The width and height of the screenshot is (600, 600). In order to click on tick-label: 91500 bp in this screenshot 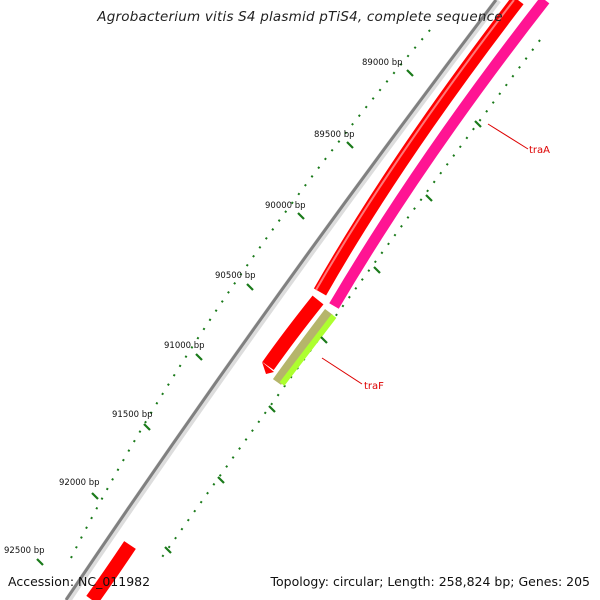, I will do `click(132, 415)`.